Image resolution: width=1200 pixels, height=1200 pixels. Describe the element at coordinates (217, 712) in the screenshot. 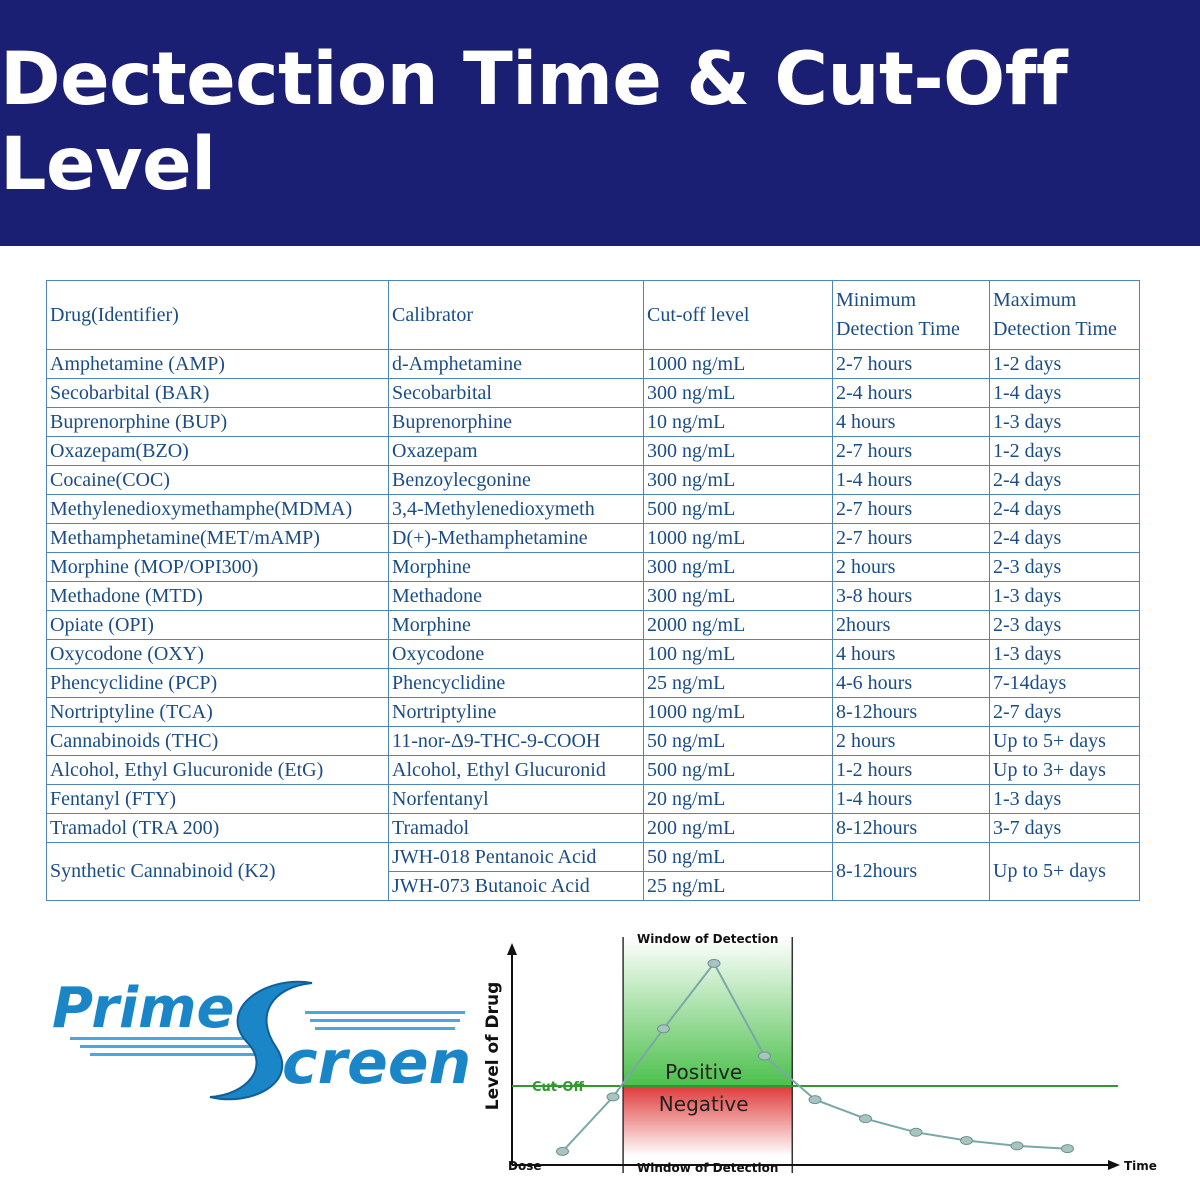

I see `cell-drug: Nortriptyline (TCA)` at that location.